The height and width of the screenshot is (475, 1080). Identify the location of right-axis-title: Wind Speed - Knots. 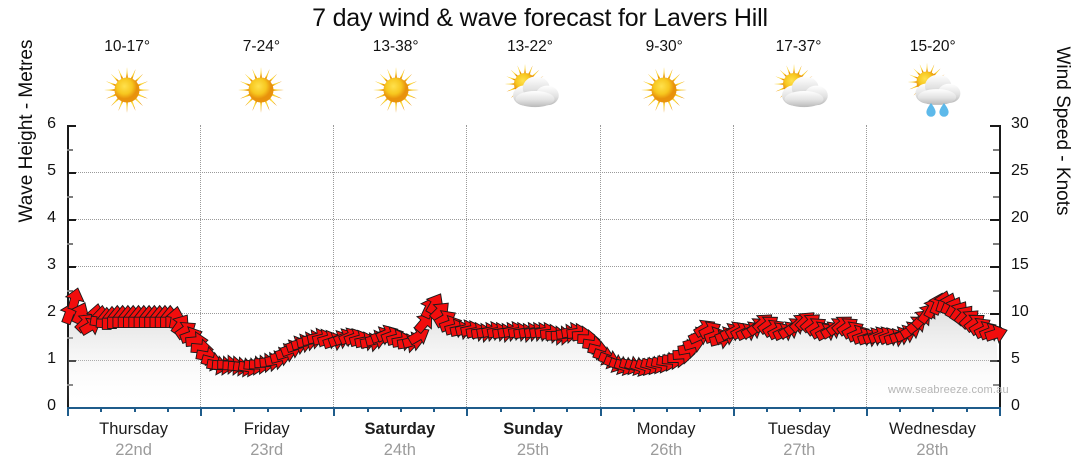
(1062, 131).